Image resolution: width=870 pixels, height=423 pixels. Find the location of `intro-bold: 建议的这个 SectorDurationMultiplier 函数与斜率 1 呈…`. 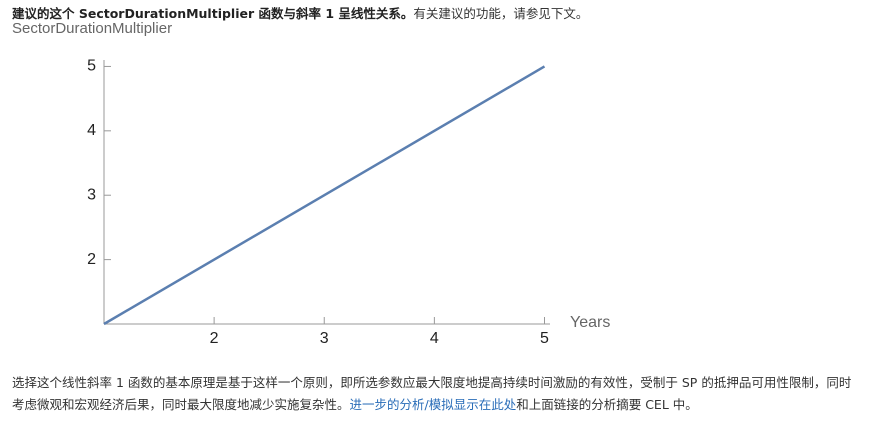

intro-bold: 建议的这个 SectorDurationMultiplier 函数与斜率 1 呈… is located at coordinates (213, 13).